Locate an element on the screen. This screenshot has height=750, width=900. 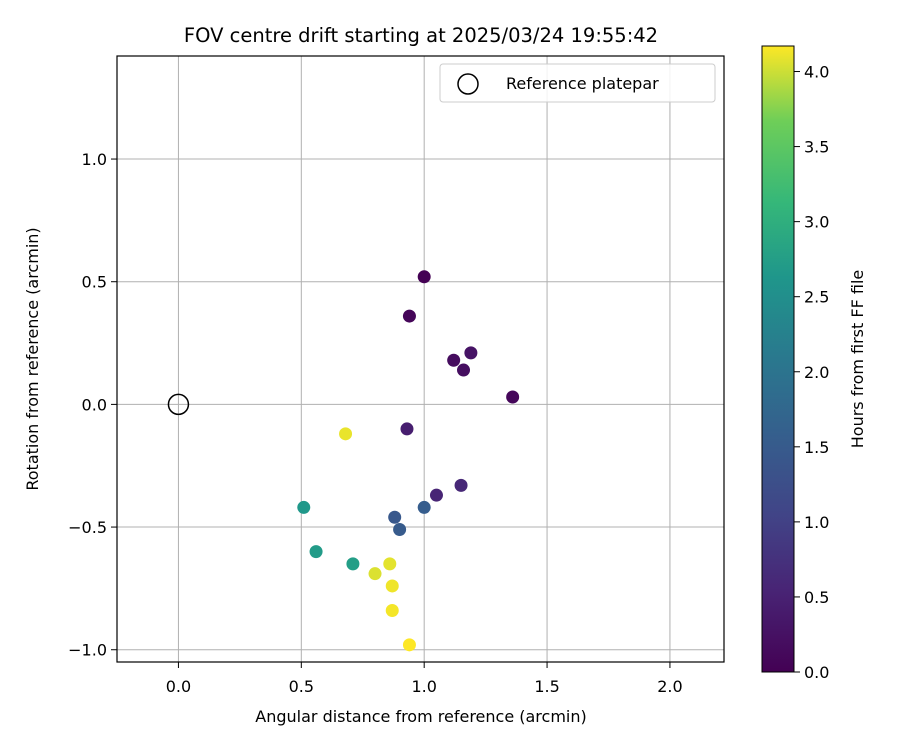
y-axis-ticks: −1.0 −0.5 0.0 0.5 1.0 is located at coordinates (92, 405).